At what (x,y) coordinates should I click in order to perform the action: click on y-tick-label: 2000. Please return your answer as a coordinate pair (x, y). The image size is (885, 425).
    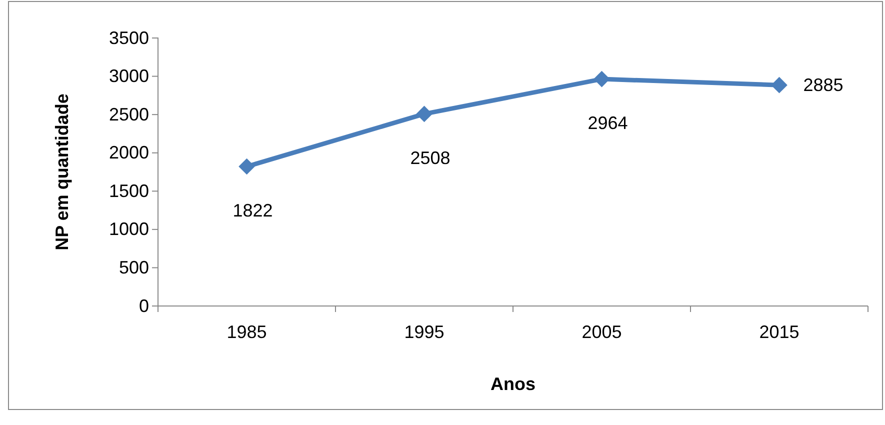
    Looking at the image, I should click on (128, 152).